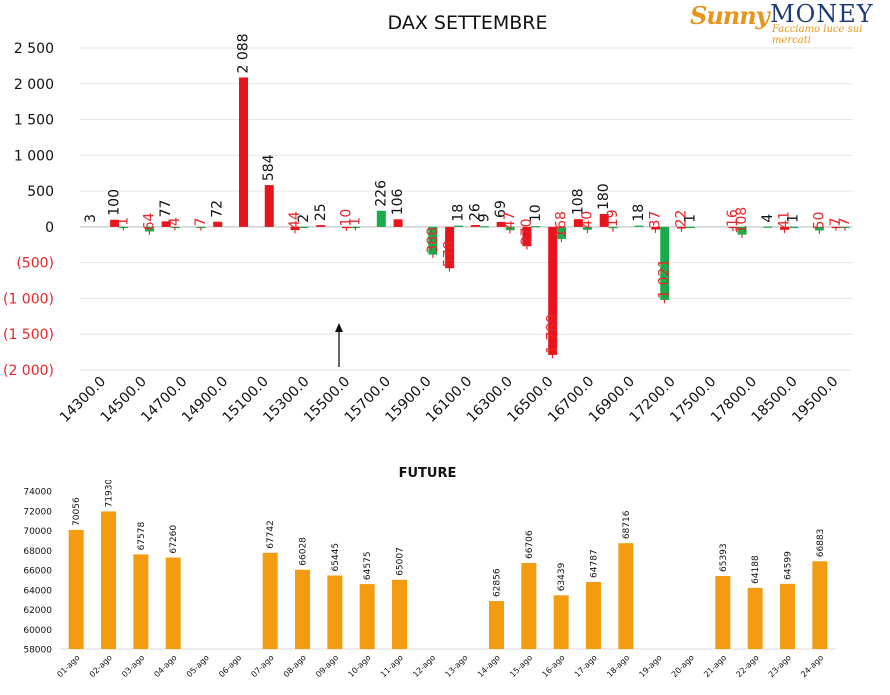  Describe the element at coordinates (37, 572) in the screenshot. I see `y-tick-label: 66000` at that location.